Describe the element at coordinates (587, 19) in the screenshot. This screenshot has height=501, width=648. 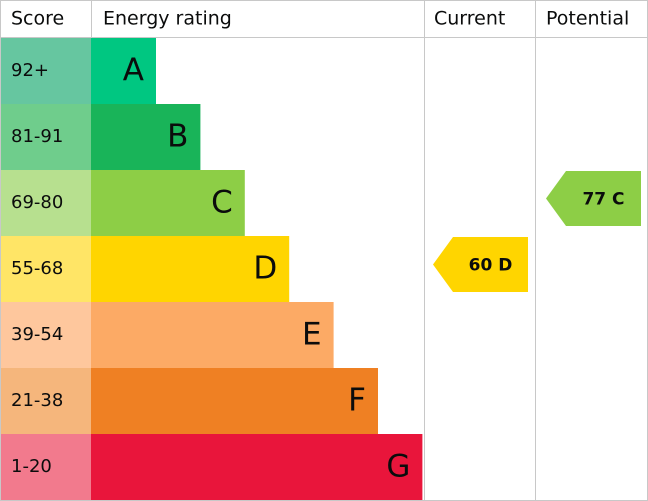
I see `header-potential: Potential` at that location.